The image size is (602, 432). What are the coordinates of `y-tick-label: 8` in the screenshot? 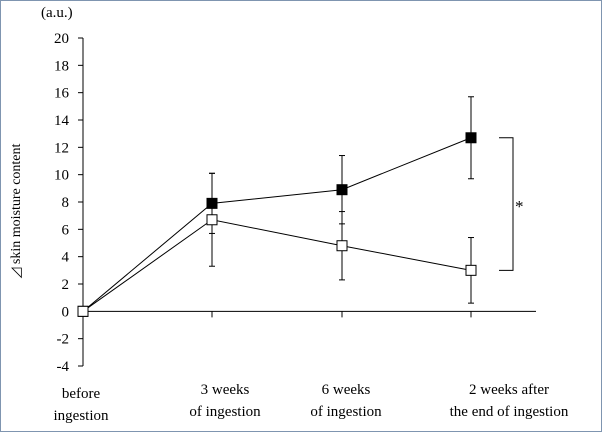 It's located at (66, 203).